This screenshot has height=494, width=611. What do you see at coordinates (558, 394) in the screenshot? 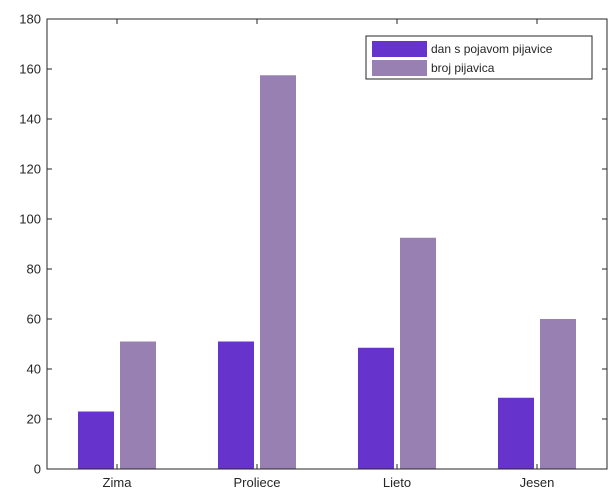
I see `bar-jesen-broj-pijavica` at bounding box center [558, 394].